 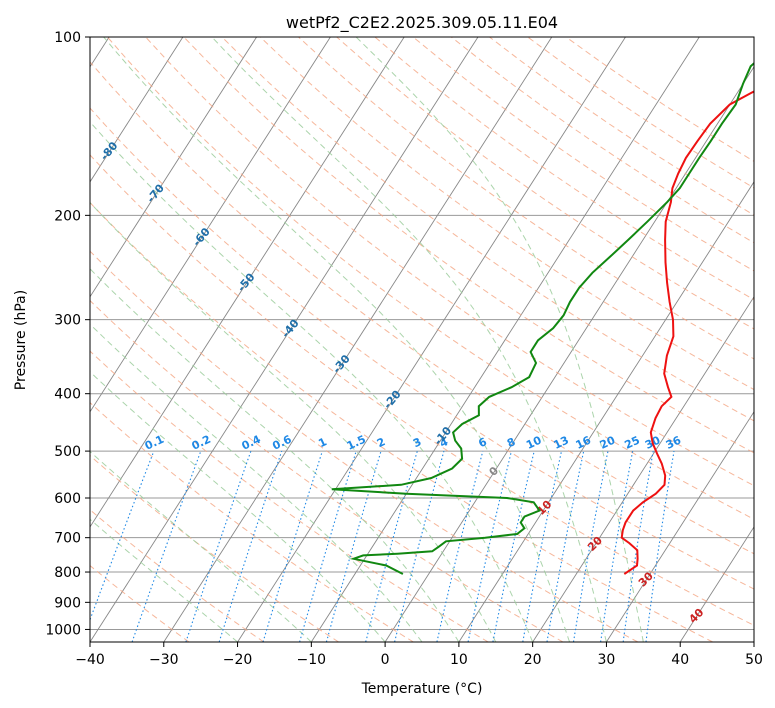 What do you see at coordinates (67, 603) in the screenshot?
I see `y-tick-label: 900` at bounding box center [67, 603].